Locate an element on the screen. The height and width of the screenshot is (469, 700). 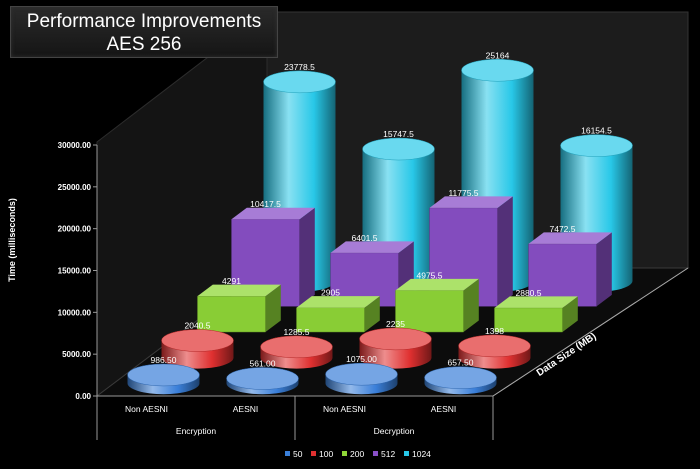
chart-title-box: Performance Improvements AES 256 is located at coordinates (144, 32).